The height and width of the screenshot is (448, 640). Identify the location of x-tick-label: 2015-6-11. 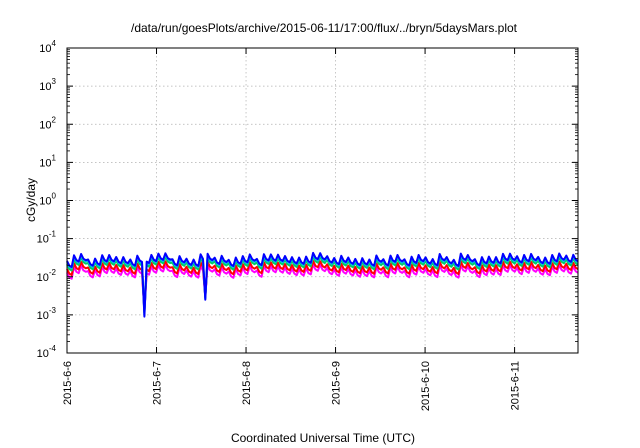
(516, 385).